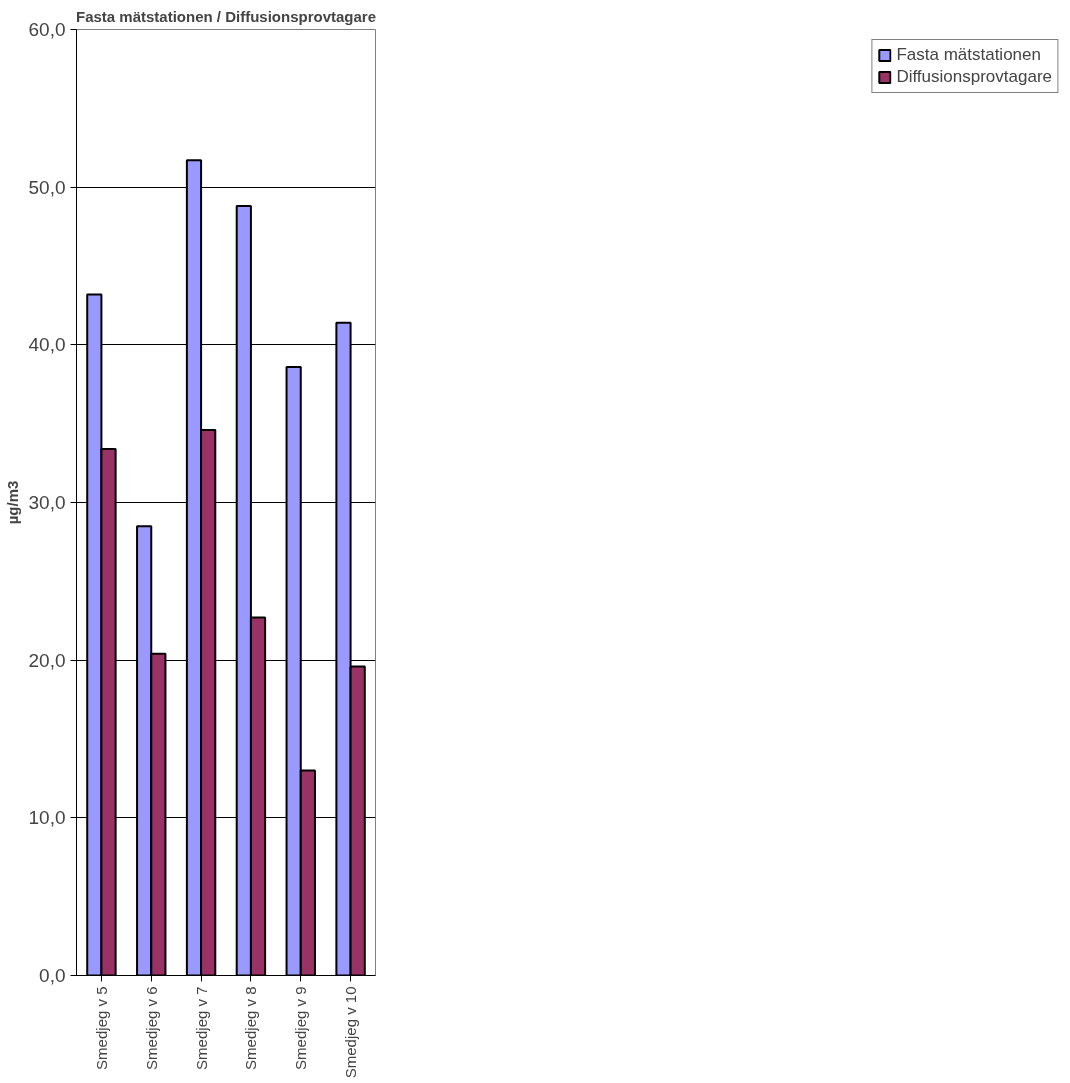 The image size is (1070, 1083). What do you see at coordinates (201, 1028) in the screenshot?
I see `x-tick-label: Smedjeg v 7` at bounding box center [201, 1028].